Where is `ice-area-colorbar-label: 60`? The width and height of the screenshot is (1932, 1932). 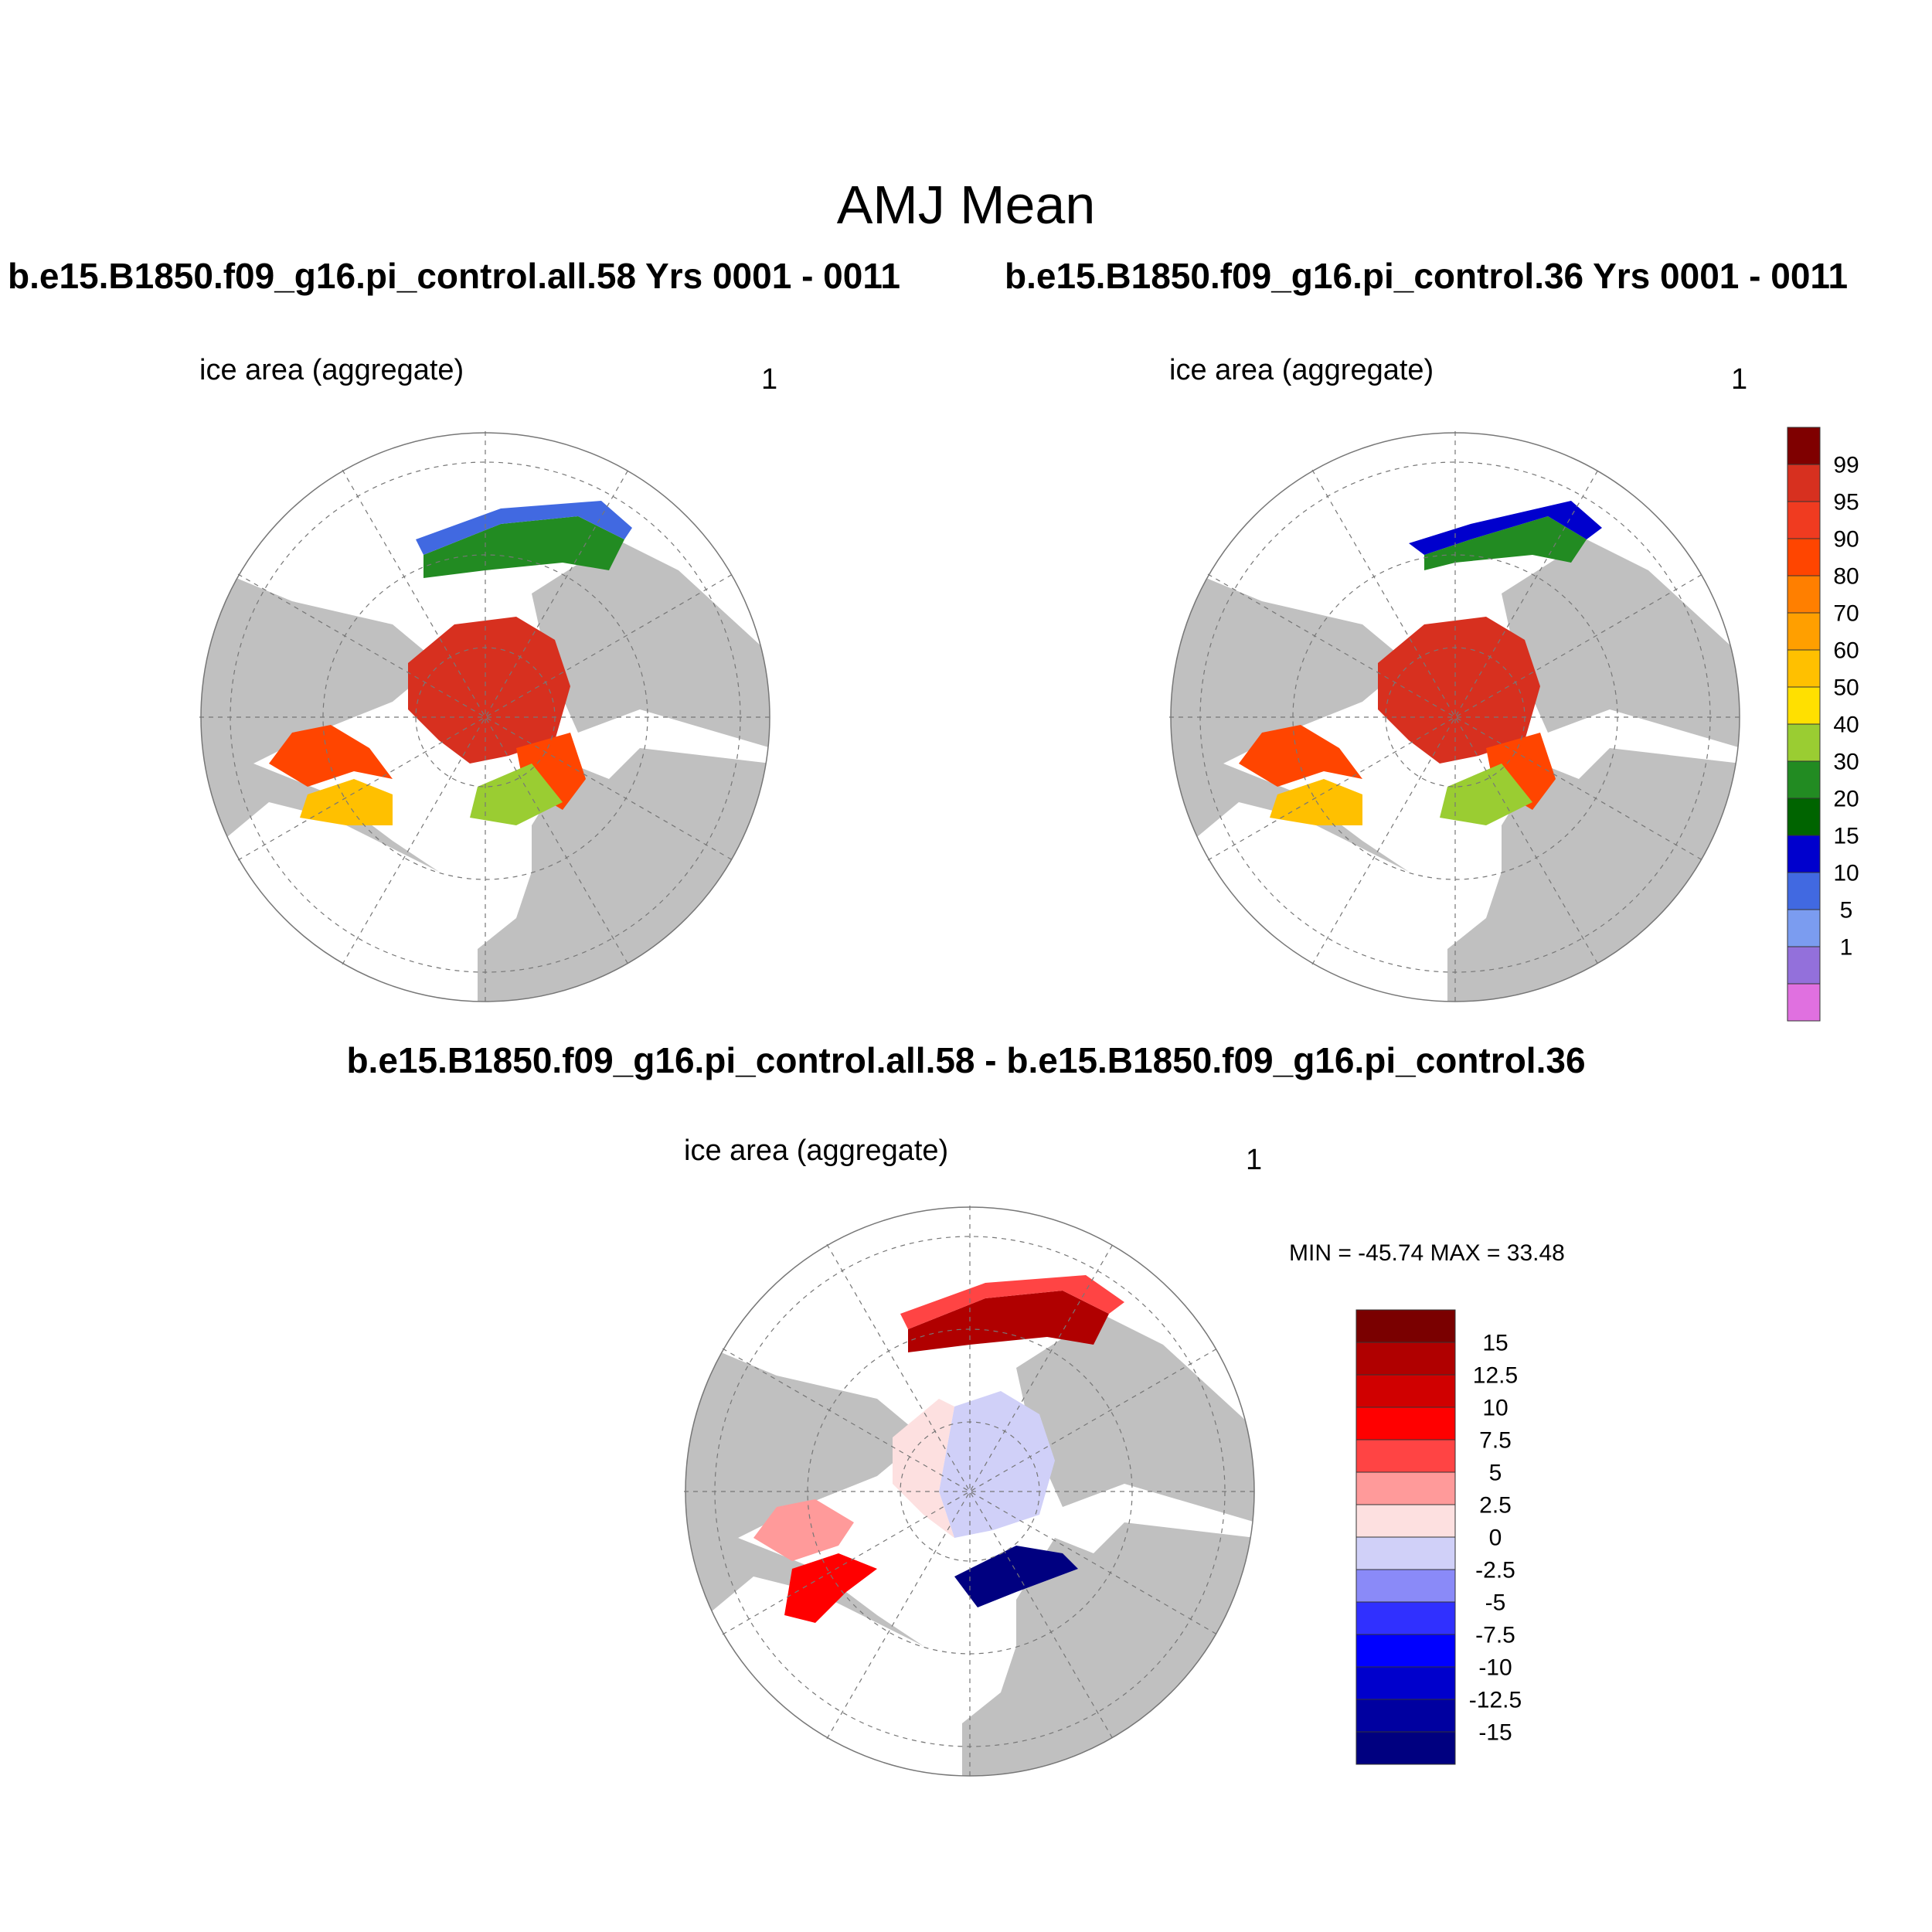
ice-area-colorbar-label: 60 is located at coordinates (1846, 651).